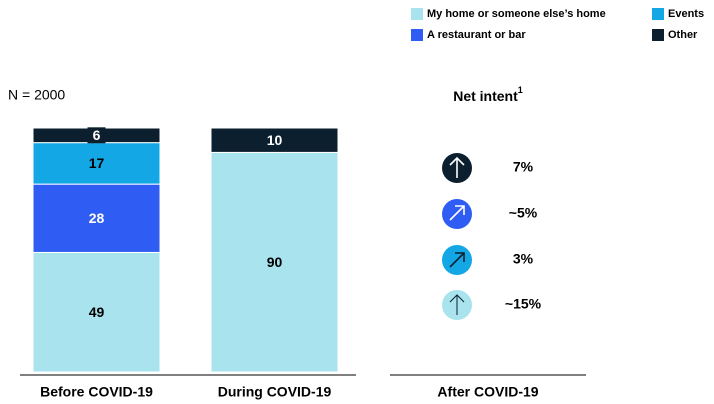 This screenshot has width=714, height=404. What do you see at coordinates (523, 259) in the screenshot?
I see `intent-label: 3%` at bounding box center [523, 259].